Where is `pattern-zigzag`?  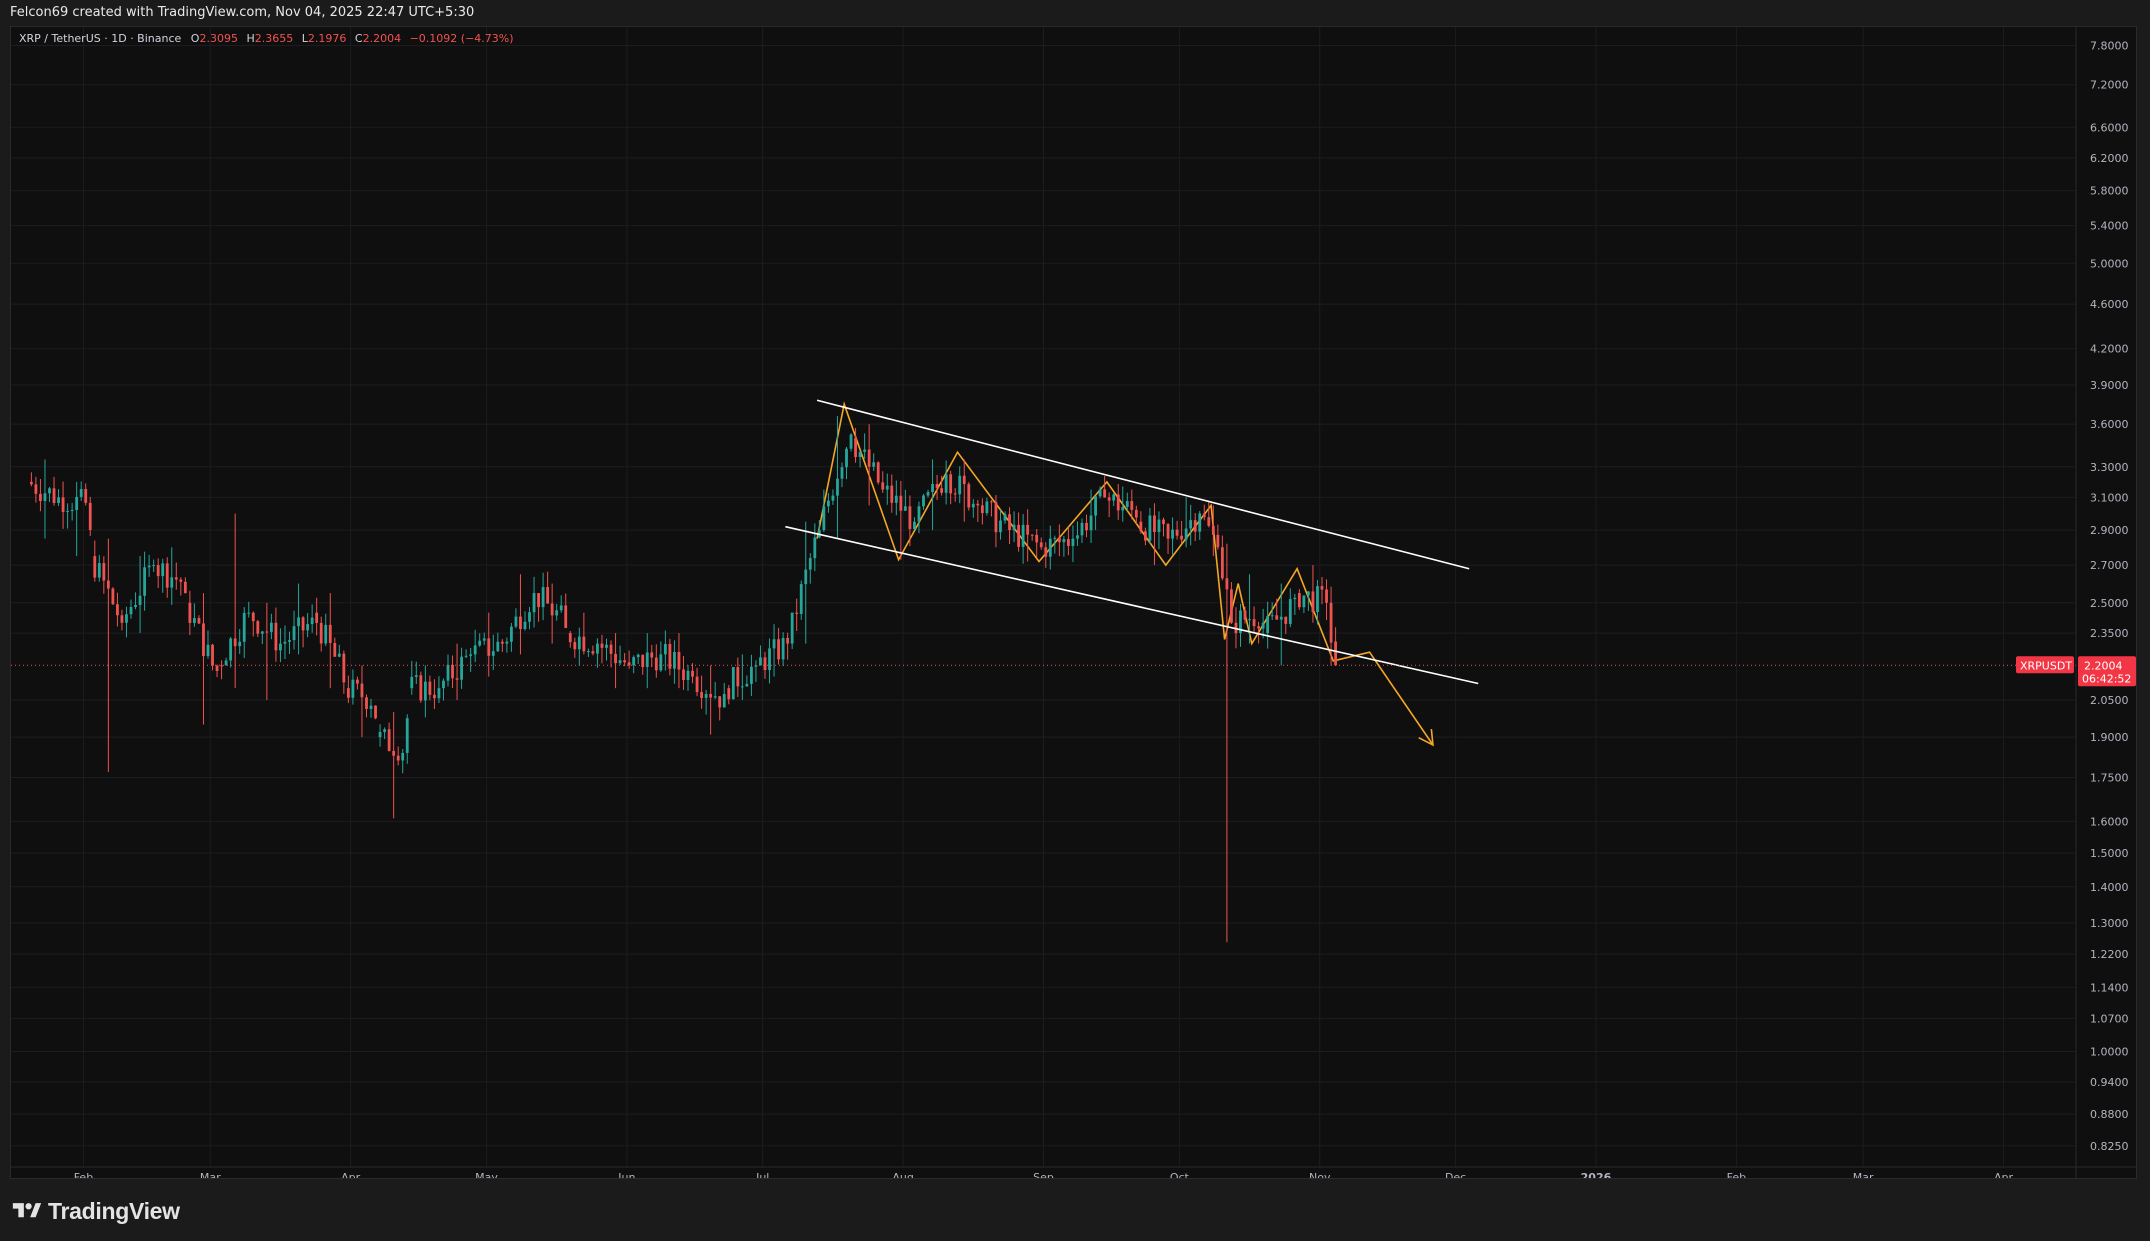 pattern-zigzag is located at coordinates (1125, 573).